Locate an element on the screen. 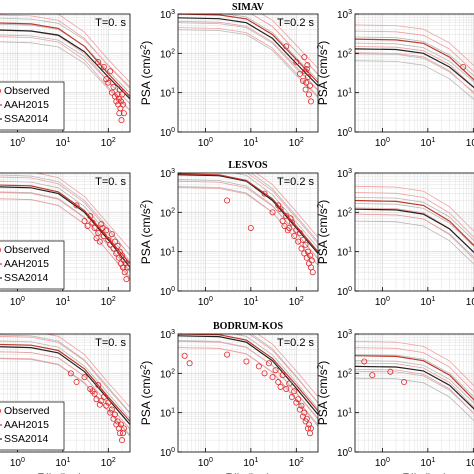 The image size is (474, 474). legend-label: AAH2015 is located at coordinates (26, 105).